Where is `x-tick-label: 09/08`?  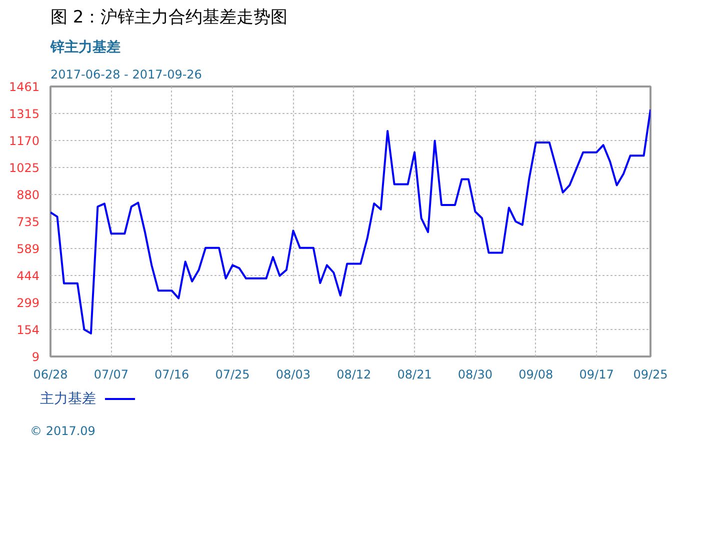 x-tick-label: 09/08 is located at coordinates (536, 375).